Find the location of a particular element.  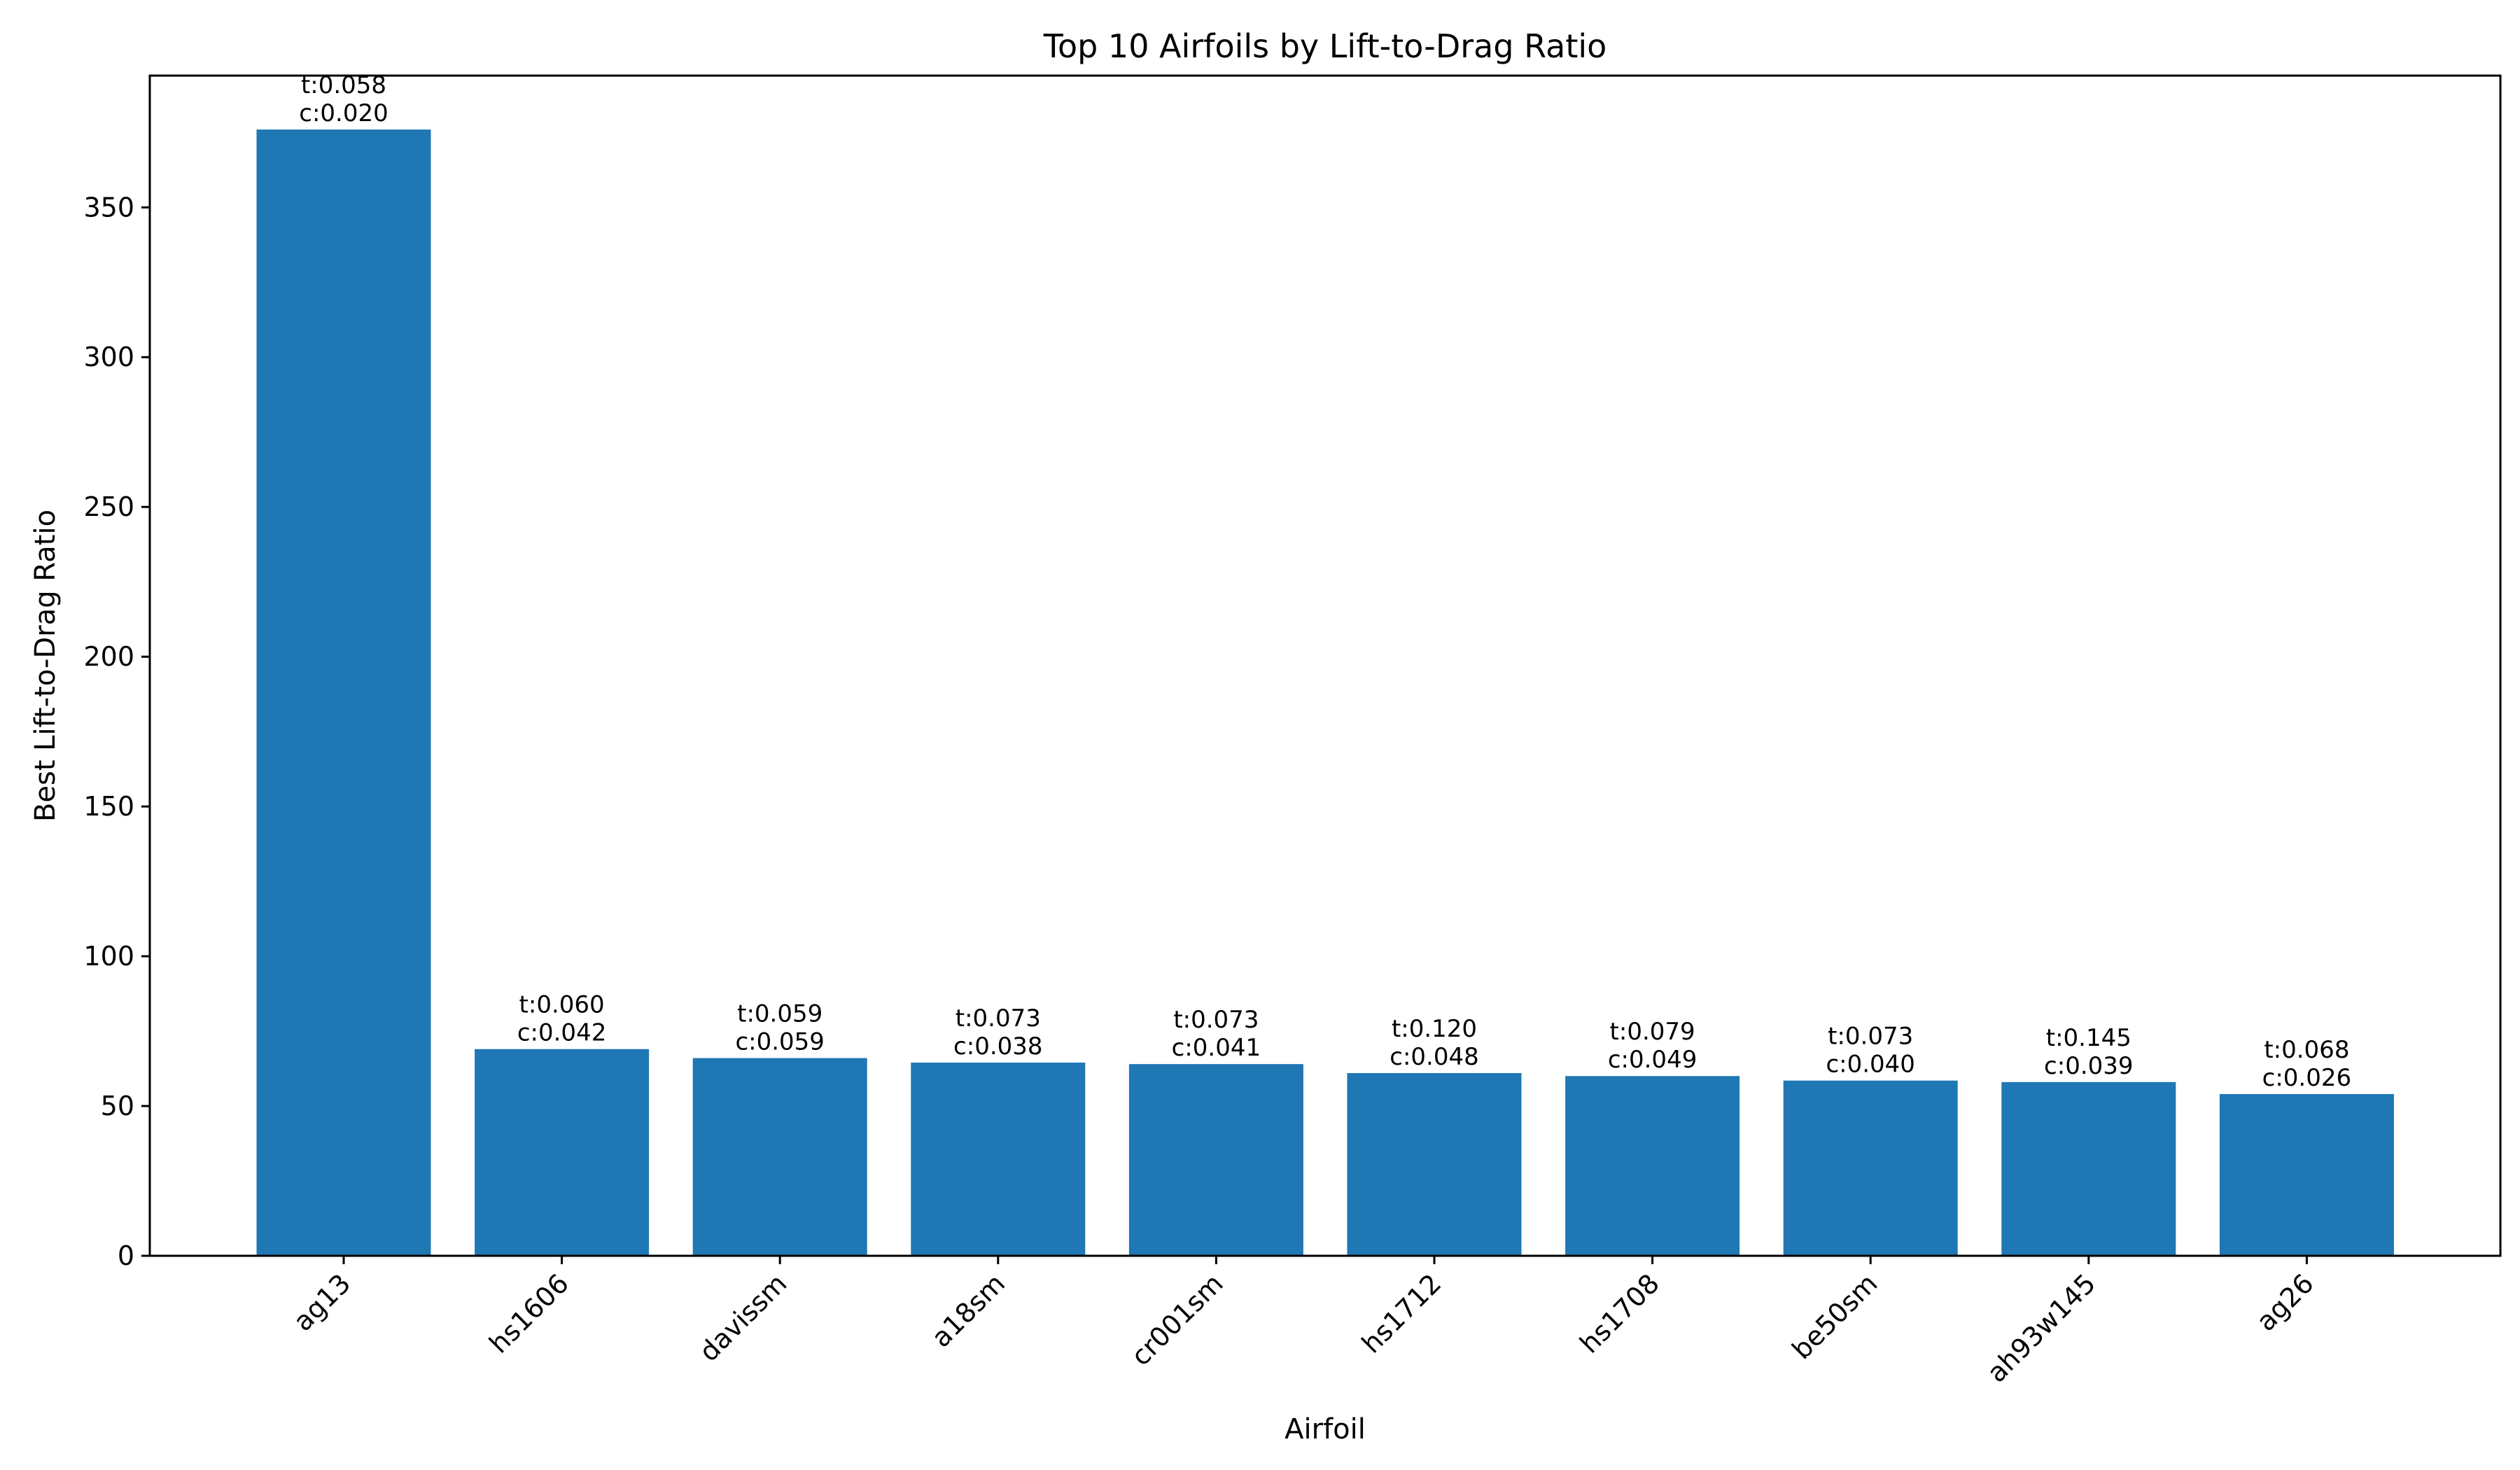

bar-label-c: c:0.042 is located at coordinates (561, 1033).